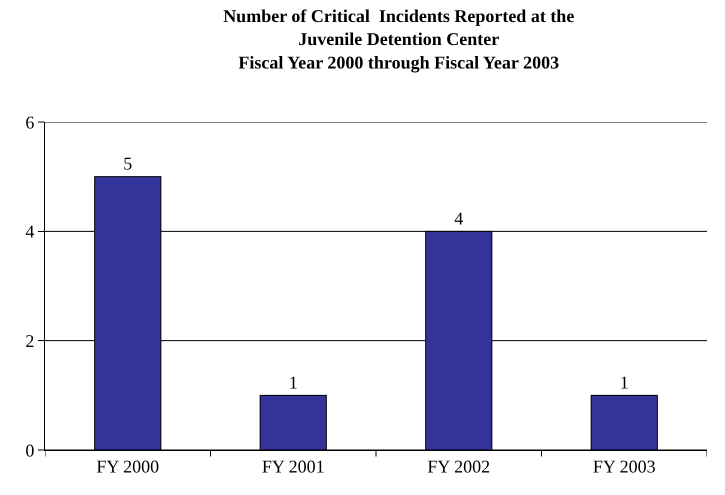  I want to click on chart-title: Number of Critical Incidents Reported at the Juvenile Detention Center Fiscal Year 2000 through Fiscal Year 2003, so click(398, 39).